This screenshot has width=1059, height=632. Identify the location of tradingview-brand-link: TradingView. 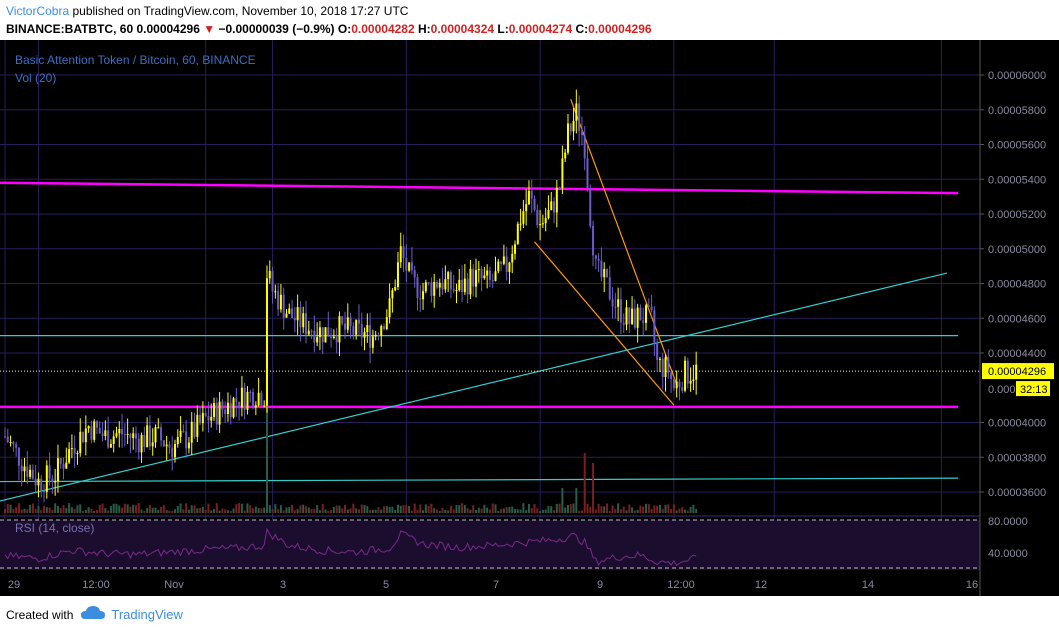
(147, 614).